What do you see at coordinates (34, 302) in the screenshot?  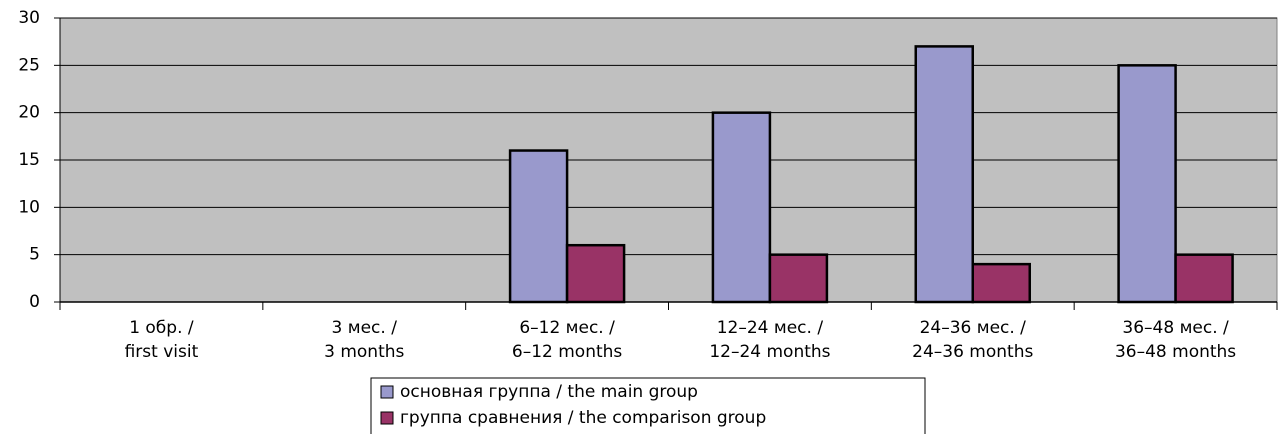 I see `y-tick-label: 0` at bounding box center [34, 302].